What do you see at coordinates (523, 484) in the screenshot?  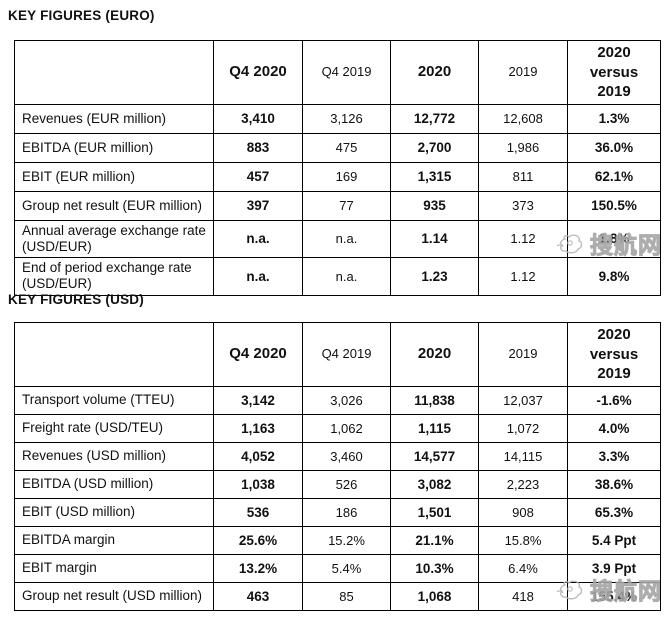 I see `cell-value: 2,223` at bounding box center [523, 484].